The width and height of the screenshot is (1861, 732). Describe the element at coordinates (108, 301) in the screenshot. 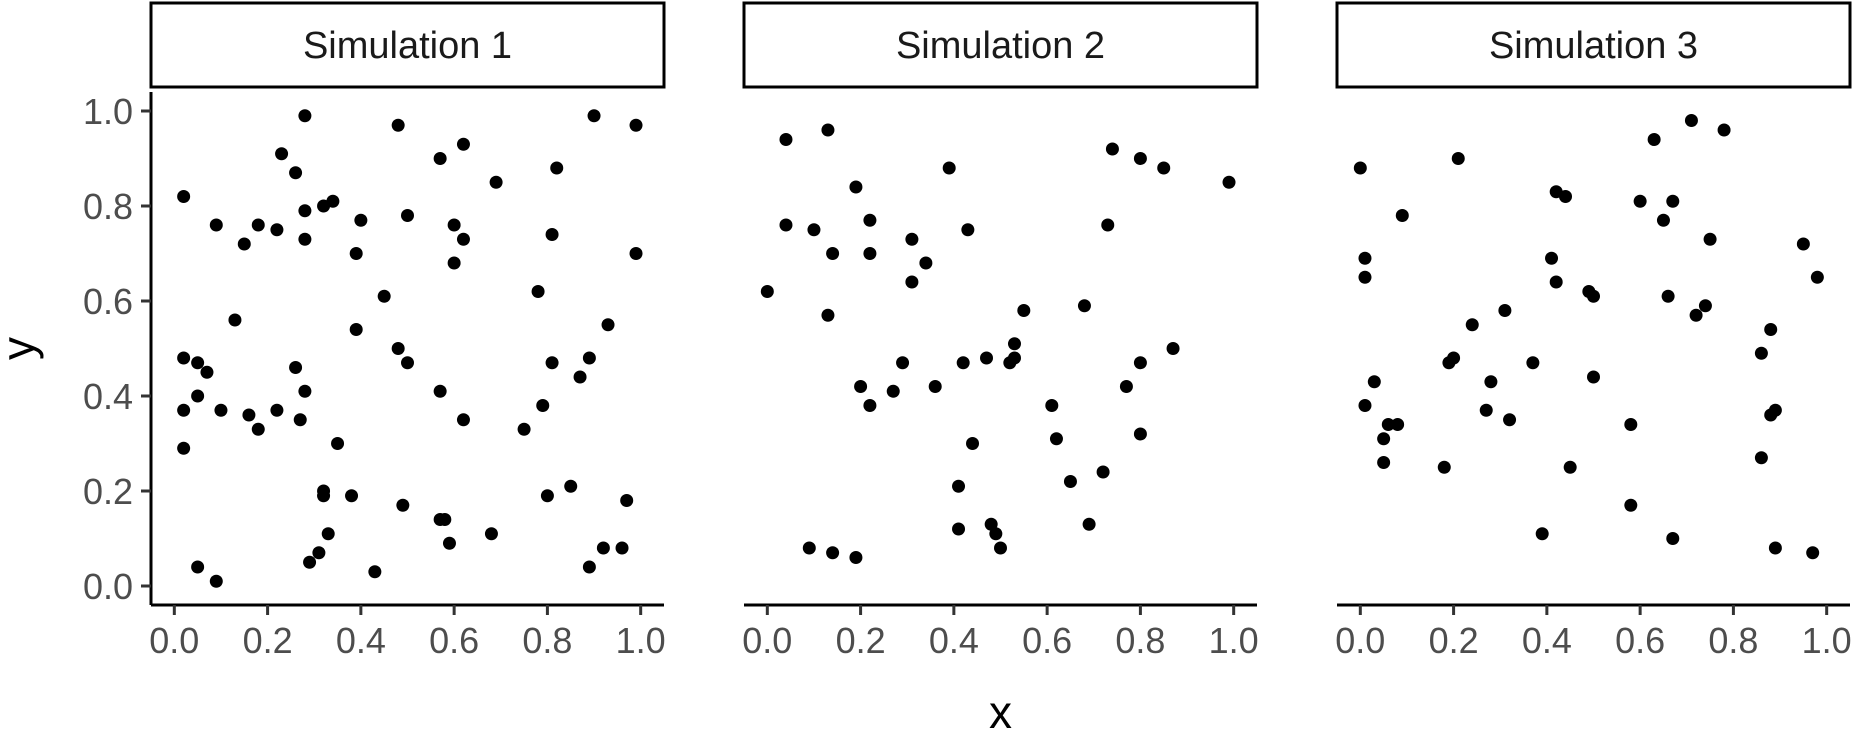

I see `y-tick-label: 0.6` at that location.